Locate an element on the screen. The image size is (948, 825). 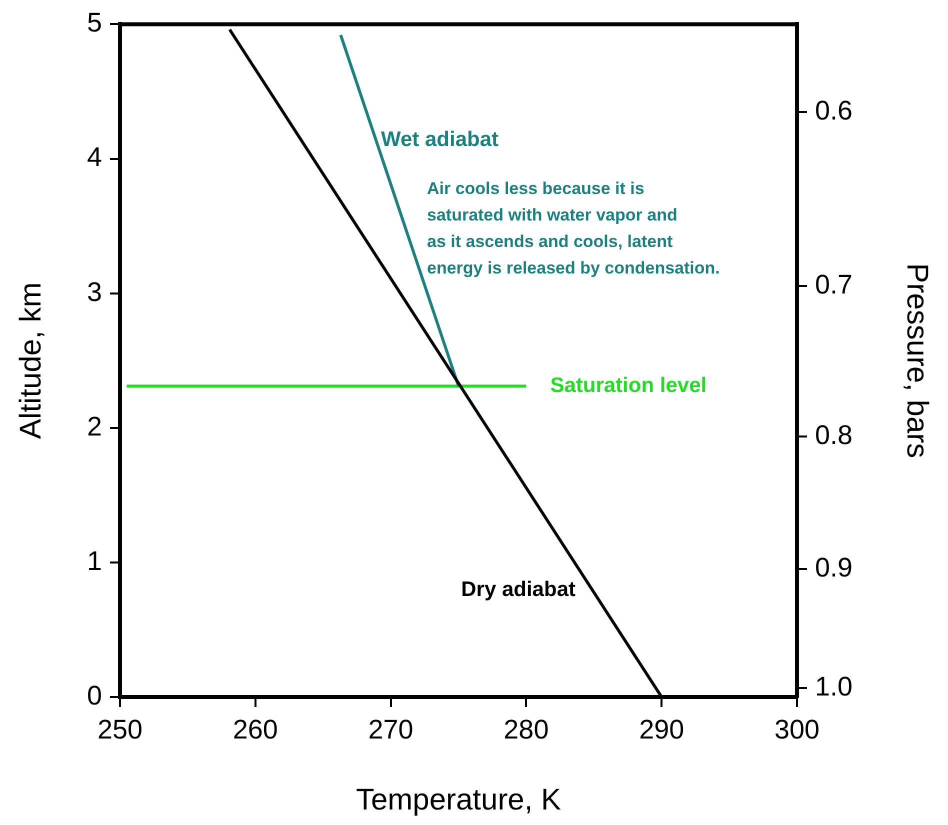
x-axis-title: Temperature, K is located at coordinates (459, 799).